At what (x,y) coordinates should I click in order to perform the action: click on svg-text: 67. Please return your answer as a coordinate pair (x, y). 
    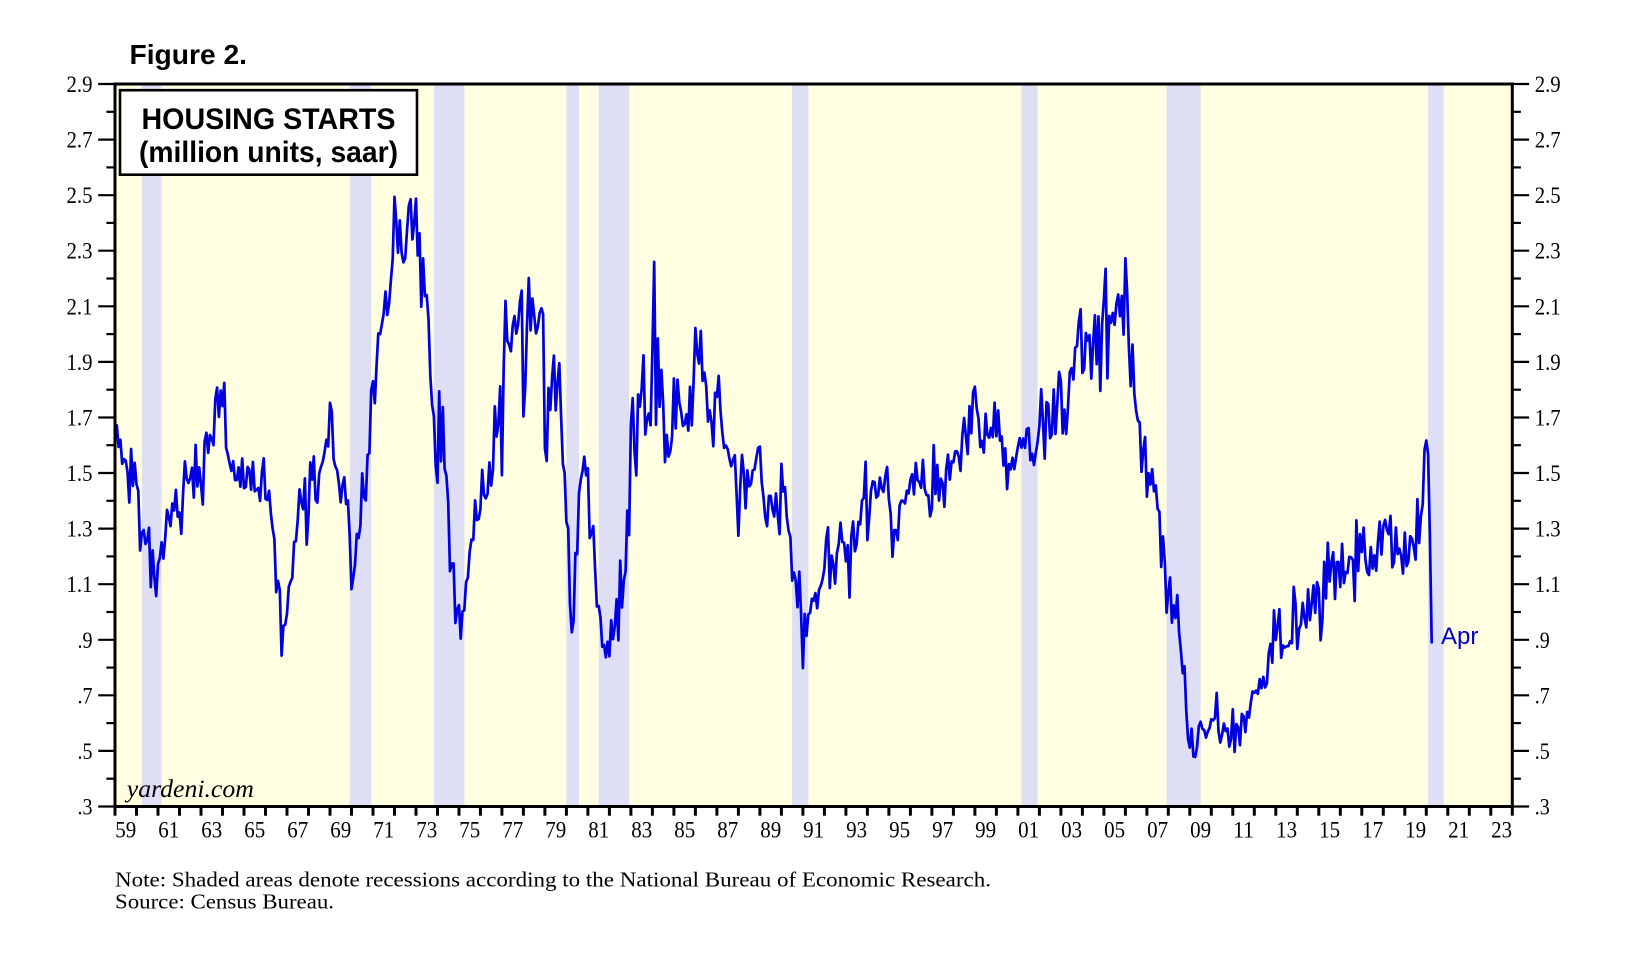
    Looking at the image, I should click on (297, 830).